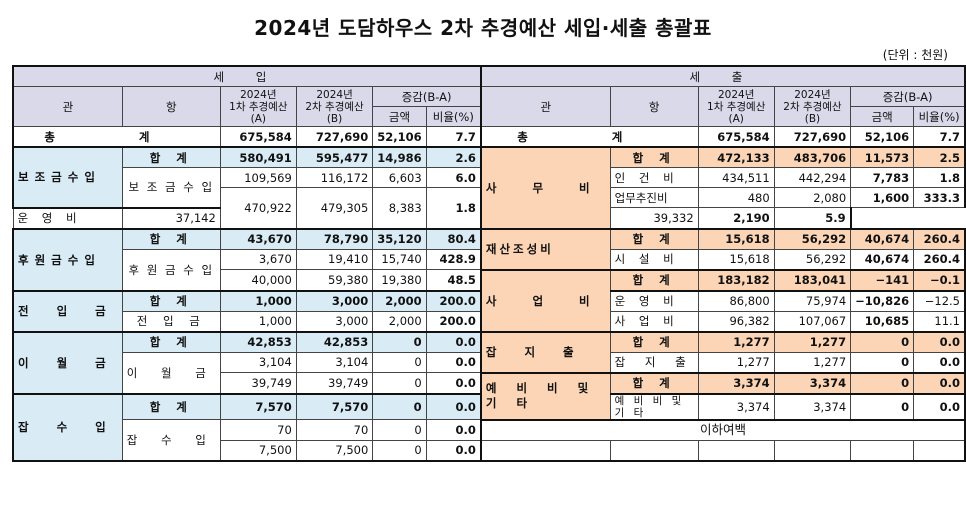  What do you see at coordinates (453, 208) in the screenshot?
I see `income-cell: 1.8` at bounding box center [453, 208].